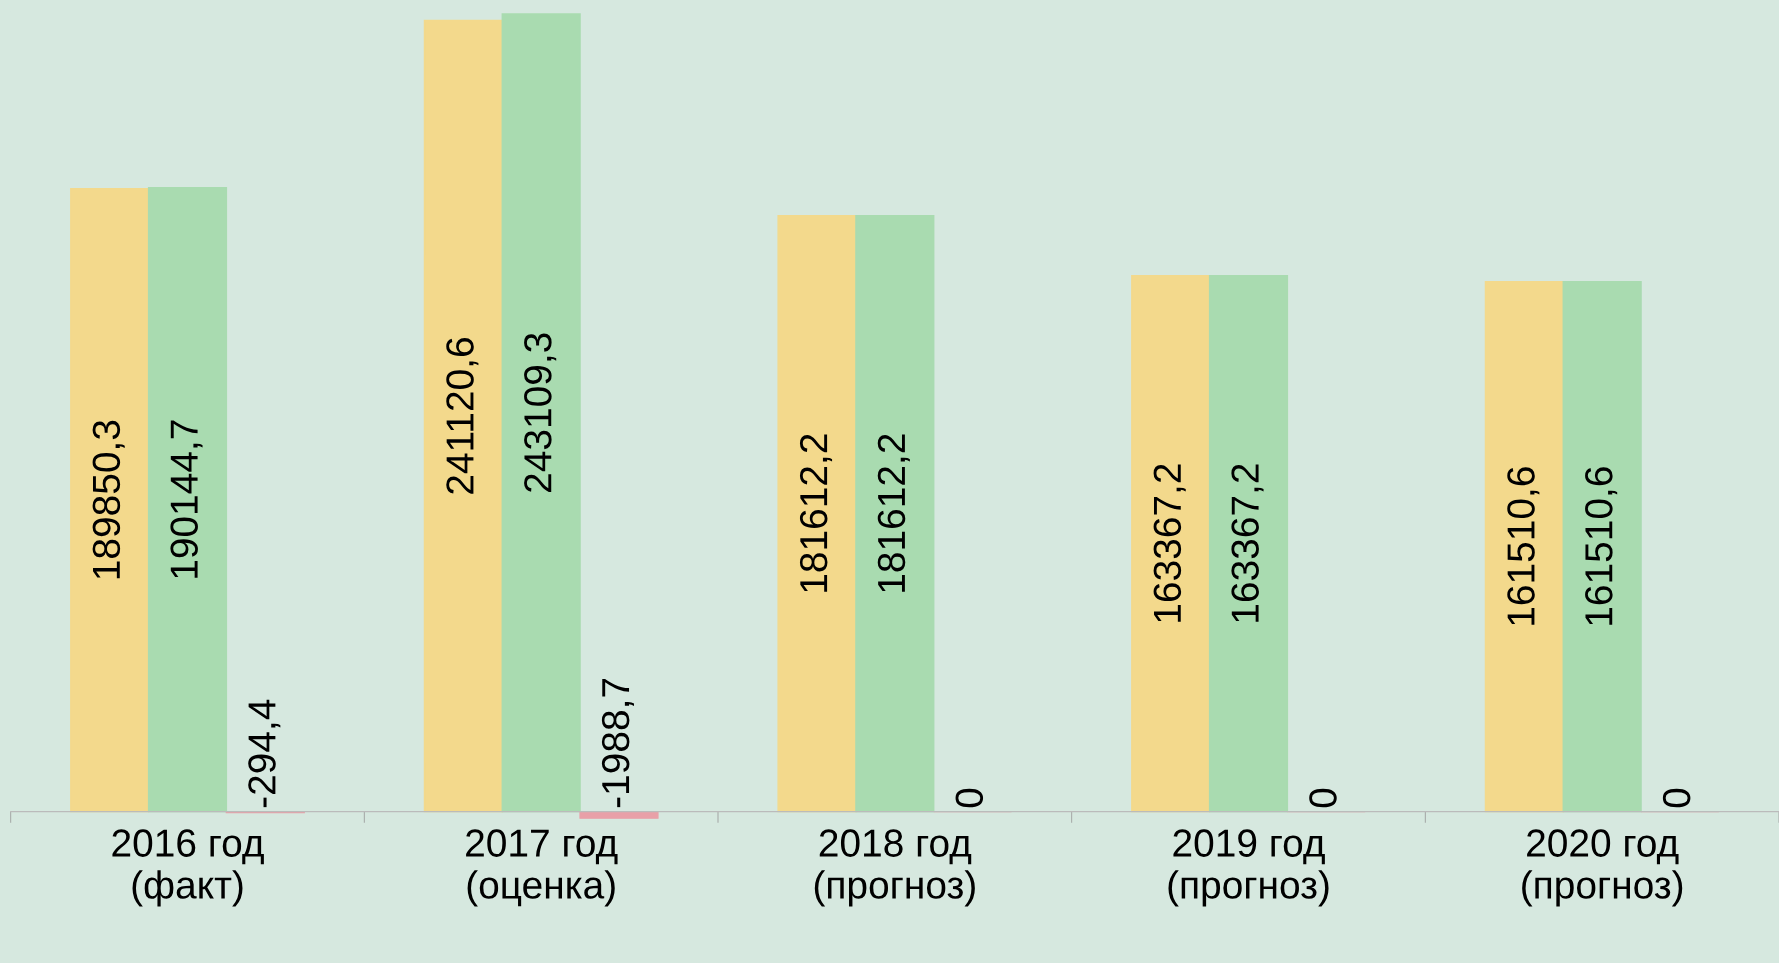  I want to click on x-tick-label: 2020 год (прогноз), so click(1602, 868).